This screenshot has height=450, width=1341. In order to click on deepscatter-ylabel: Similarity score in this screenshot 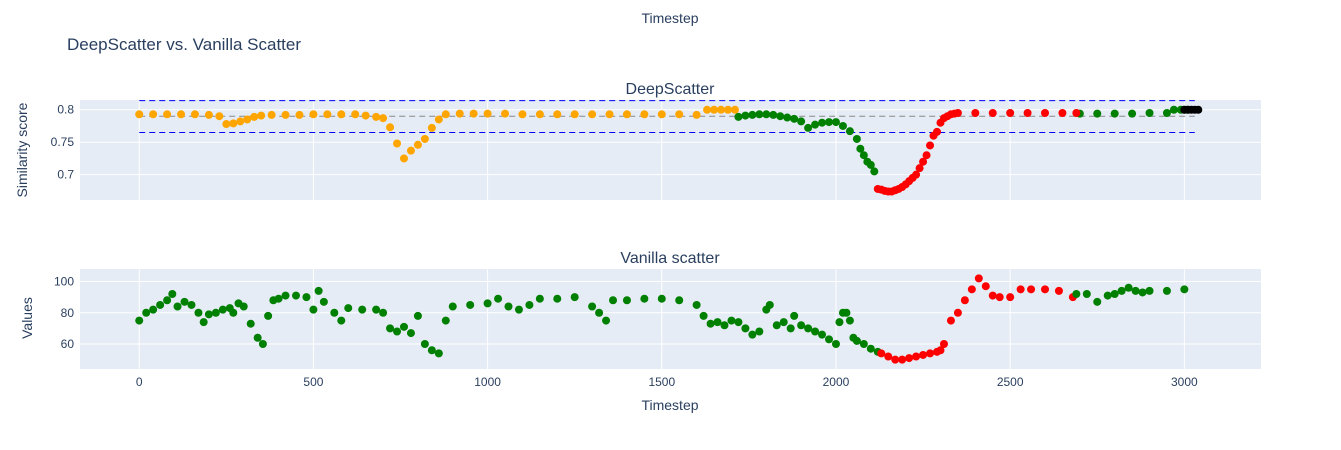, I will do `click(22, 149)`.